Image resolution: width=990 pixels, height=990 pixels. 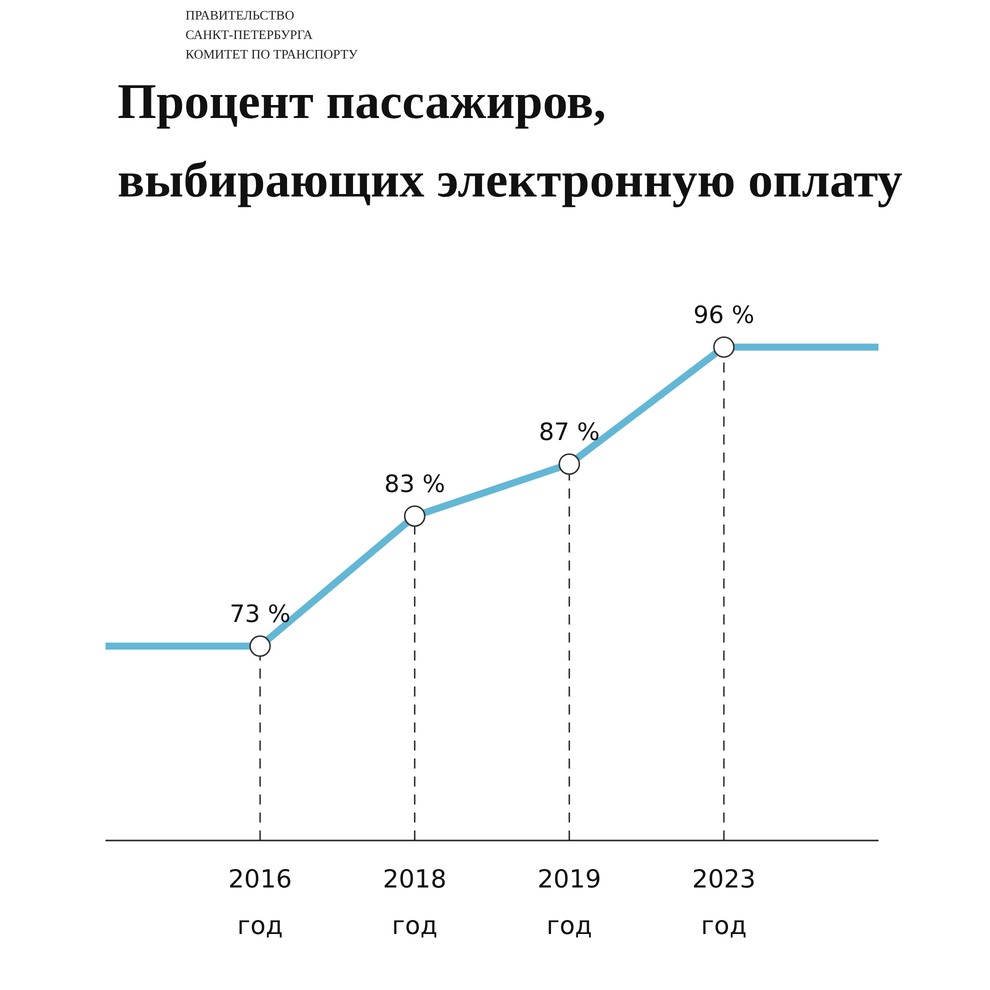 What do you see at coordinates (569, 902) in the screenshot?
I see `x-tick-label: 2019 год` at bounding box center [569, 902].